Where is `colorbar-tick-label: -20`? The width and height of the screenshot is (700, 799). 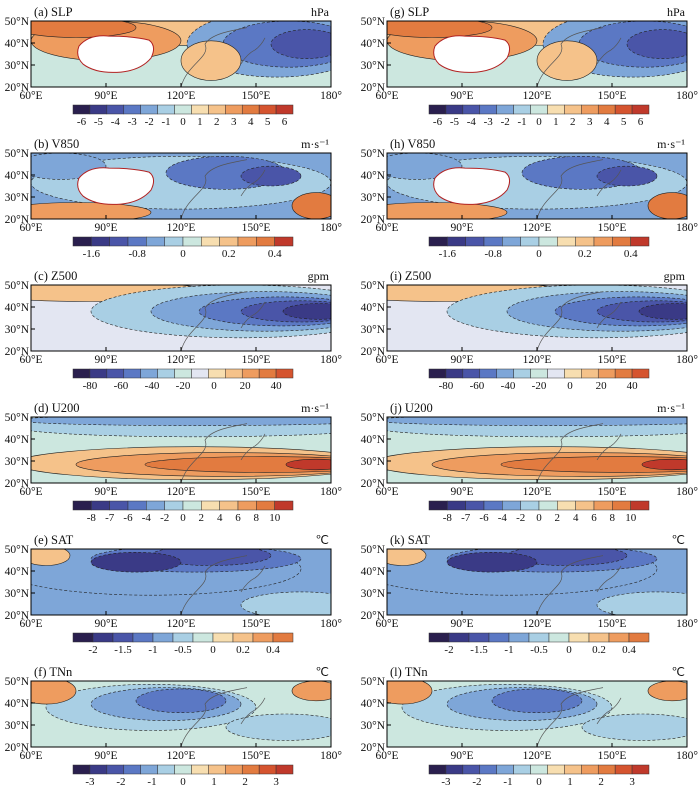
colorbar-tick-label: -20 is located at coordinates (183, 386).